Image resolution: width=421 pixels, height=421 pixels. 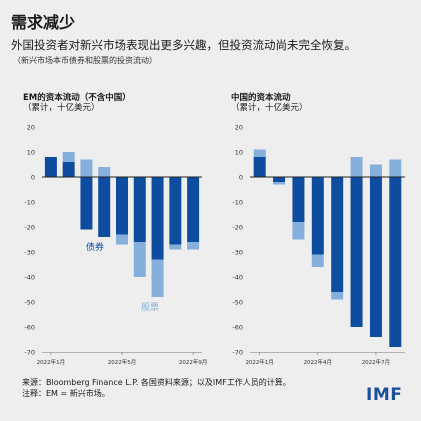 I want to click on footnote-text: 注释：EM = 新兴市场。, so click(x=66, y=393).